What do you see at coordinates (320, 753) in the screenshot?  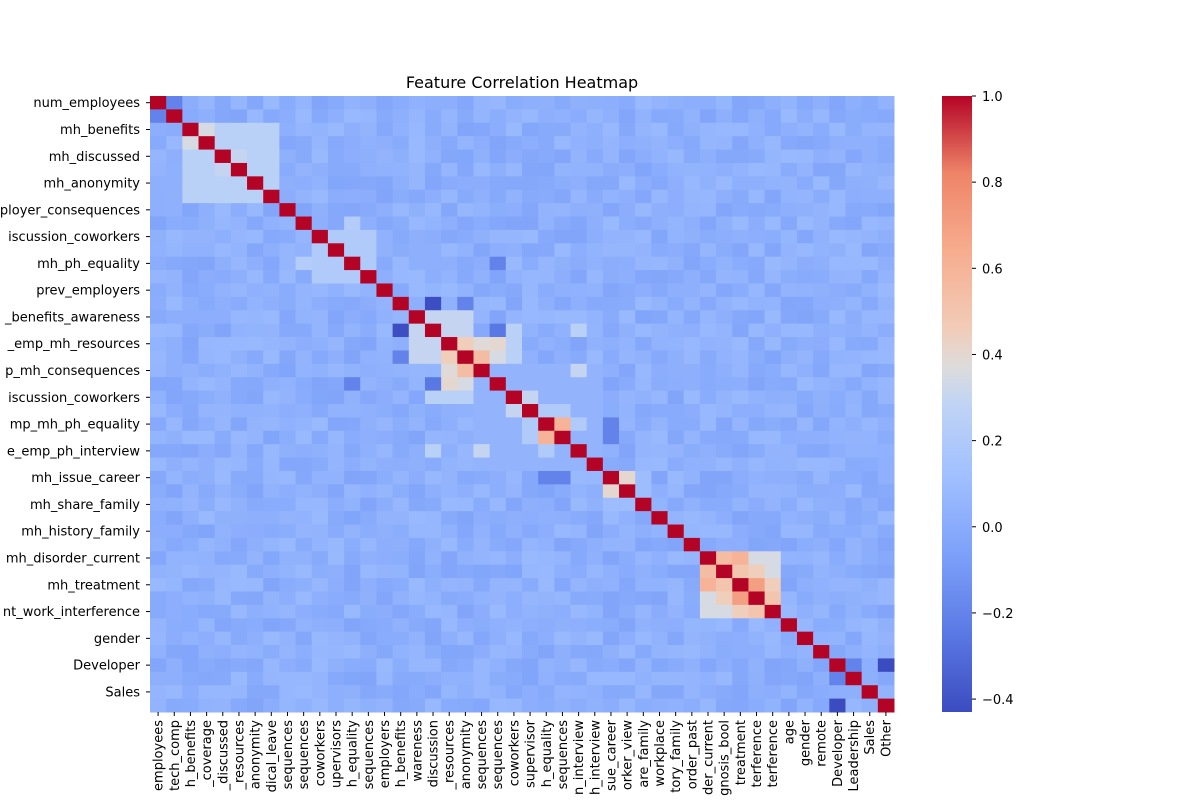 I see `x-tick-label: coworkers` at bounding box center [320, 753].